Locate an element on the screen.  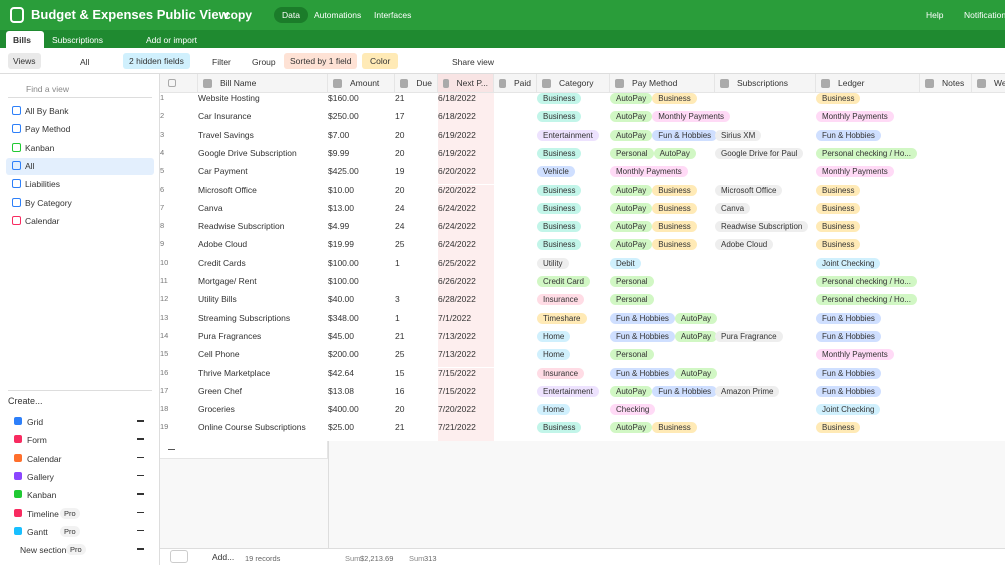
column-header: Paid is located at coordinates (515, 83).